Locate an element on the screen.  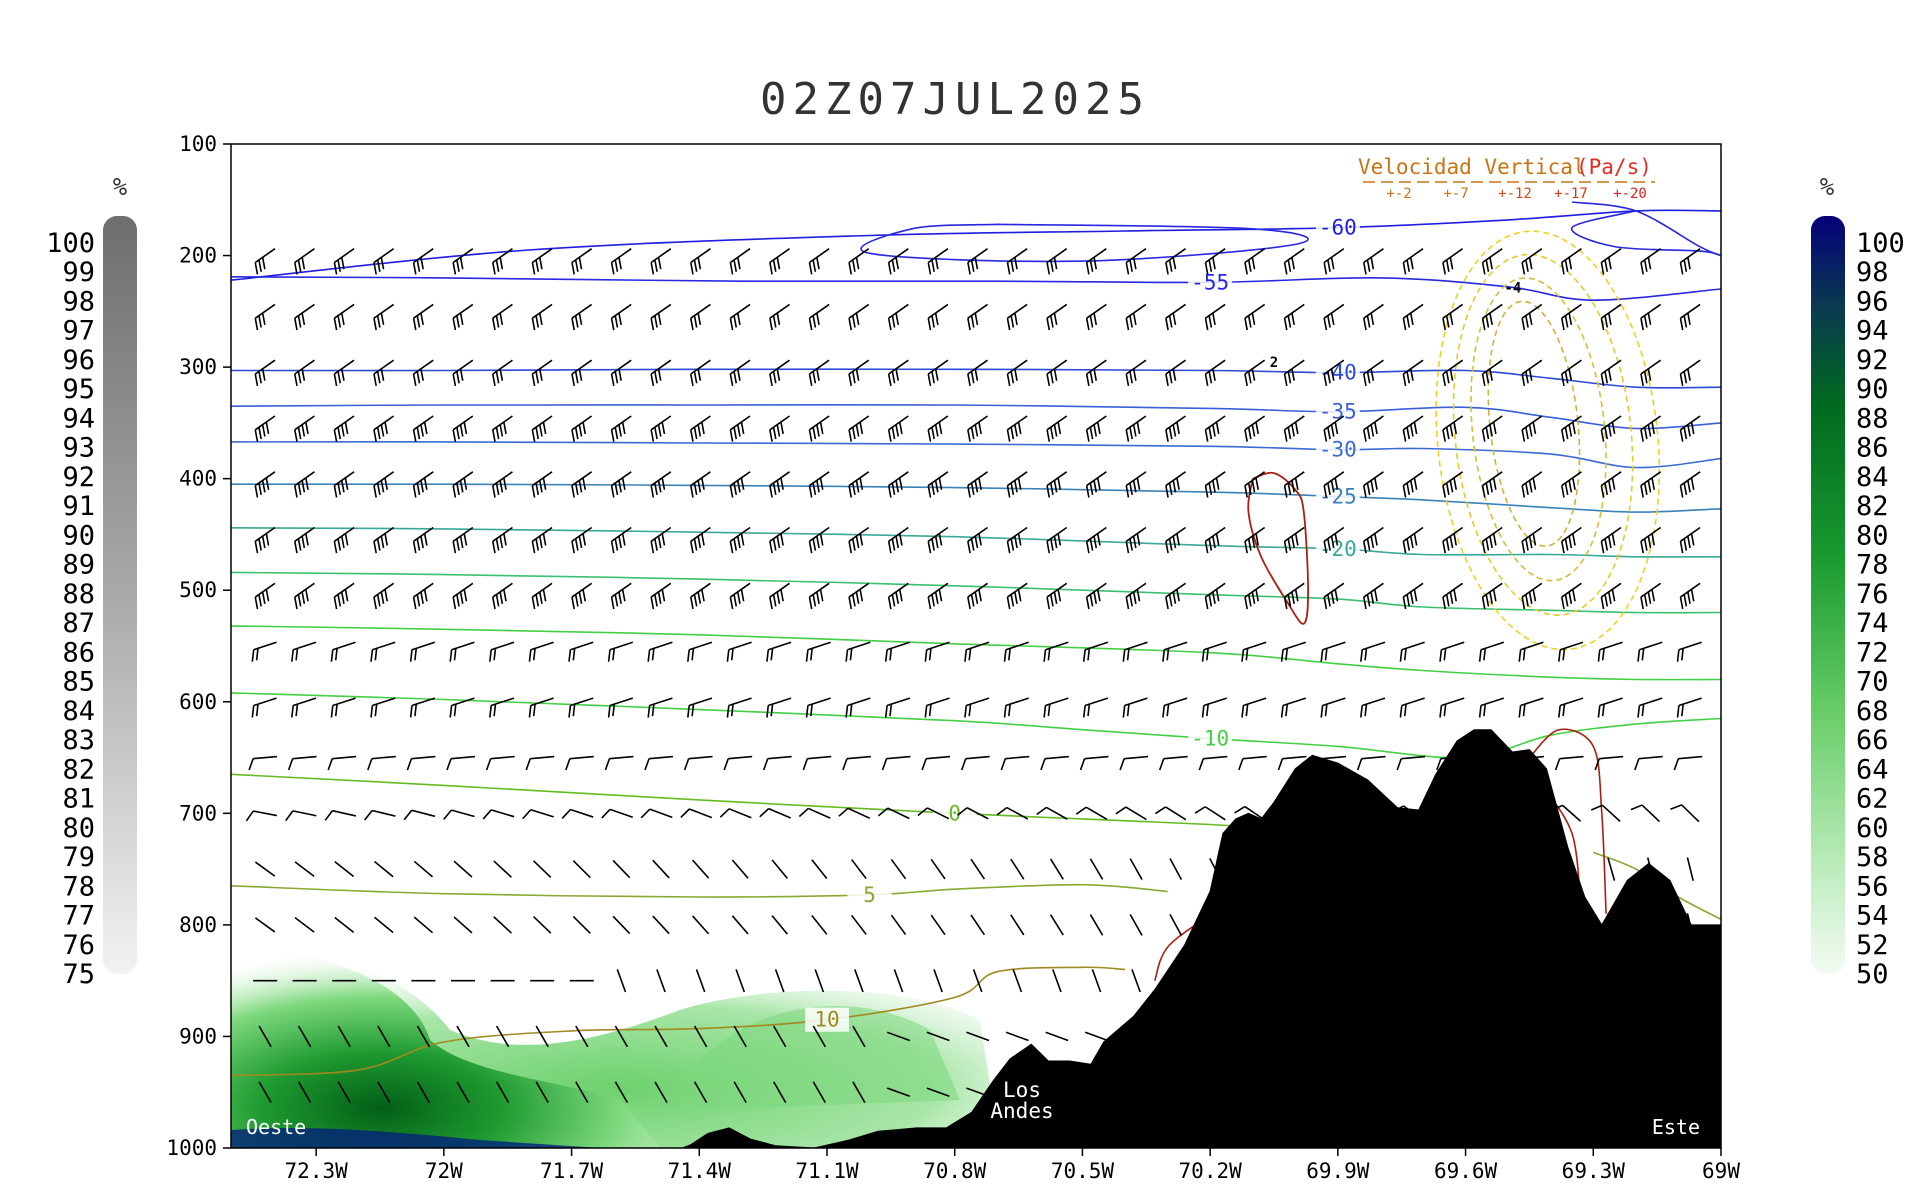
colorbar-label: 54 is located at coordinates (1872, 916).